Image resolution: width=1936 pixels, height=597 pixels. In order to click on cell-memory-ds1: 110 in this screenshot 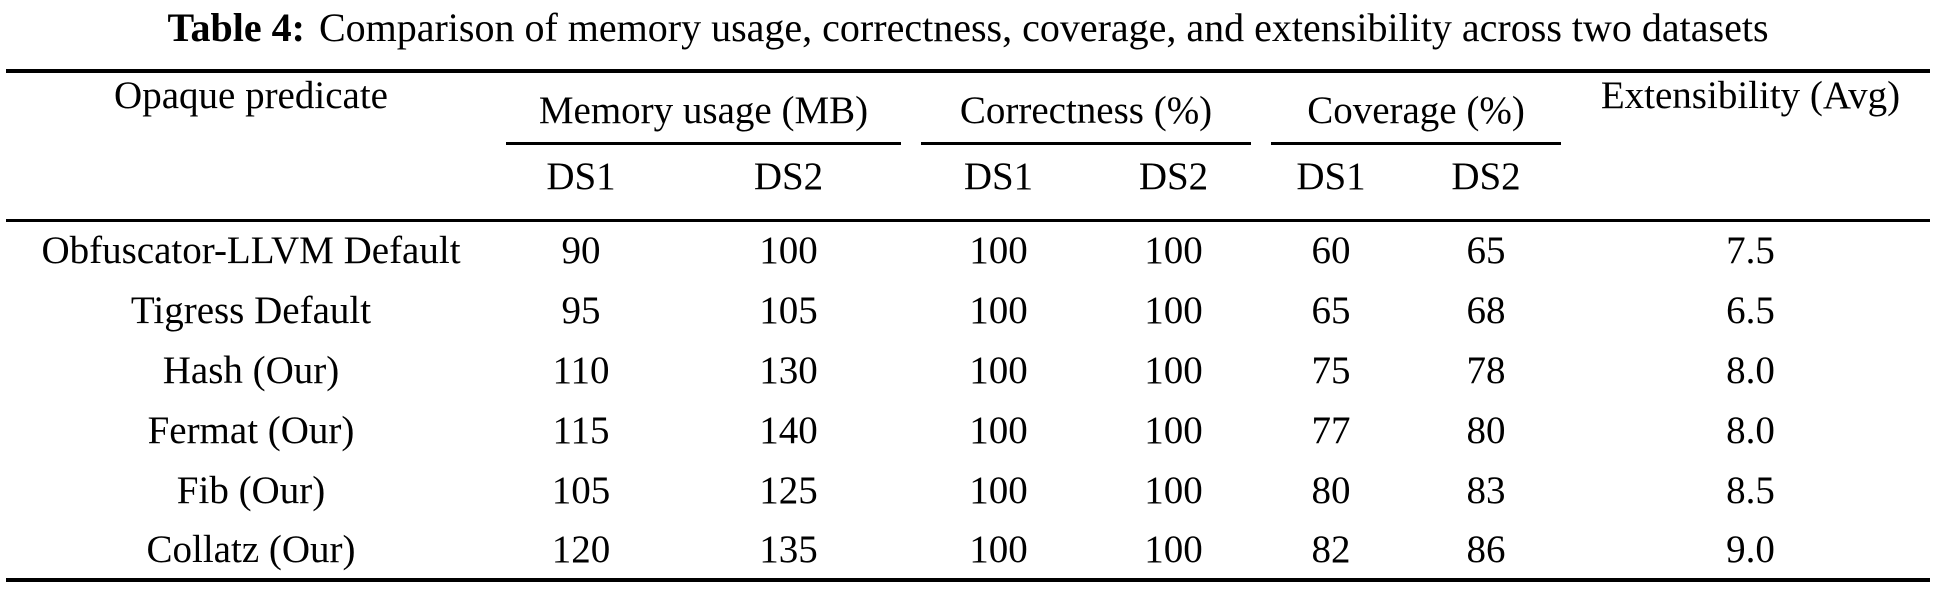, I will do `click(581, 370)`.